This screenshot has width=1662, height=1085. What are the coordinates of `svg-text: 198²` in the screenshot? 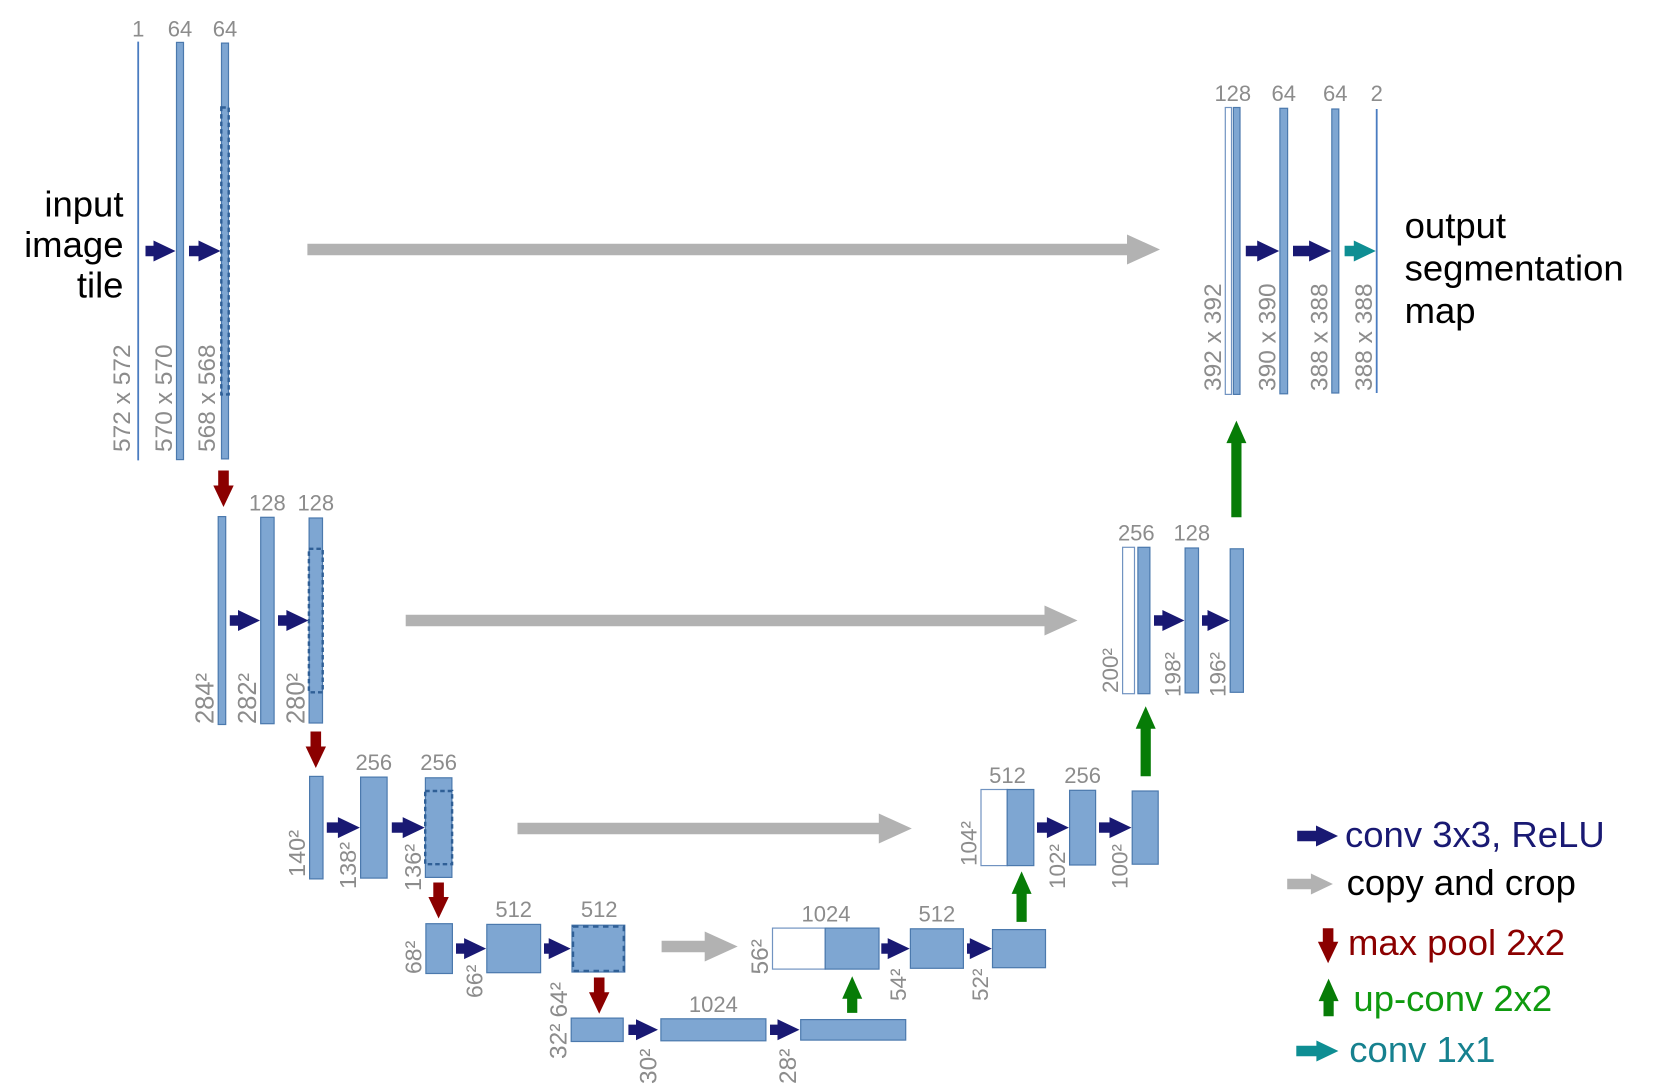 It's located at (1173, 674).